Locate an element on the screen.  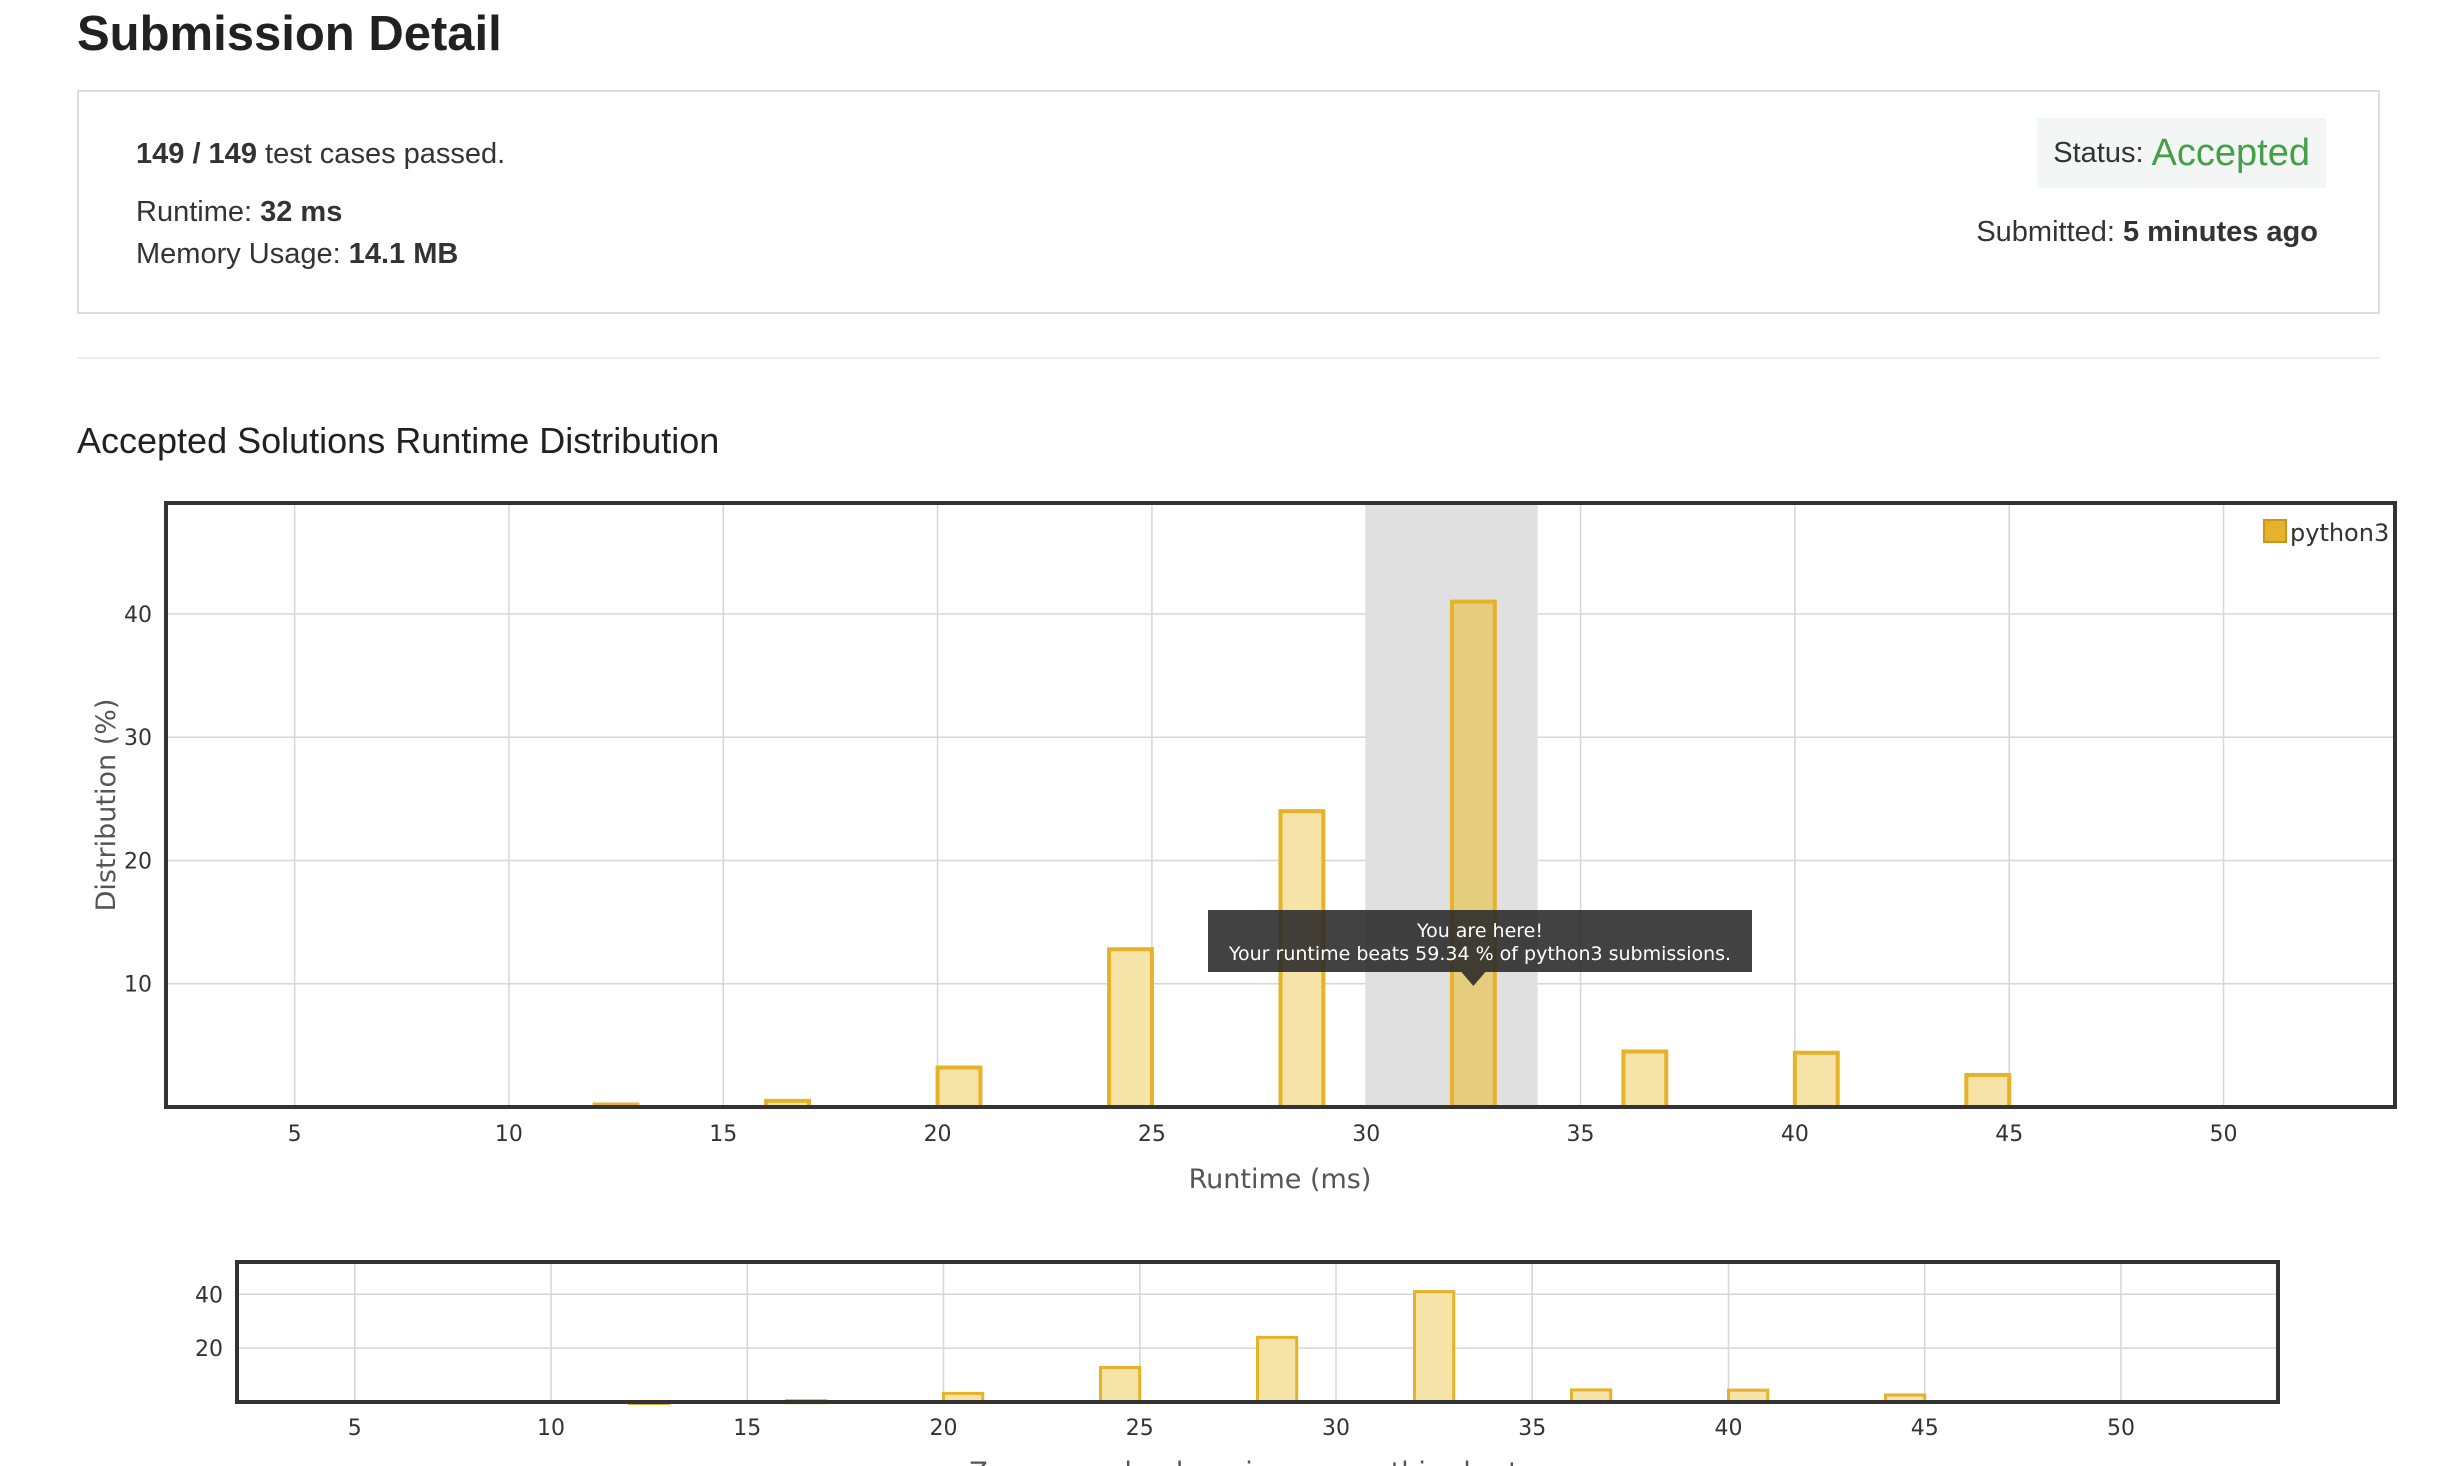
zoom-hint: Zoom area by dragging across this chart is located at coordinates (1243, 1461).